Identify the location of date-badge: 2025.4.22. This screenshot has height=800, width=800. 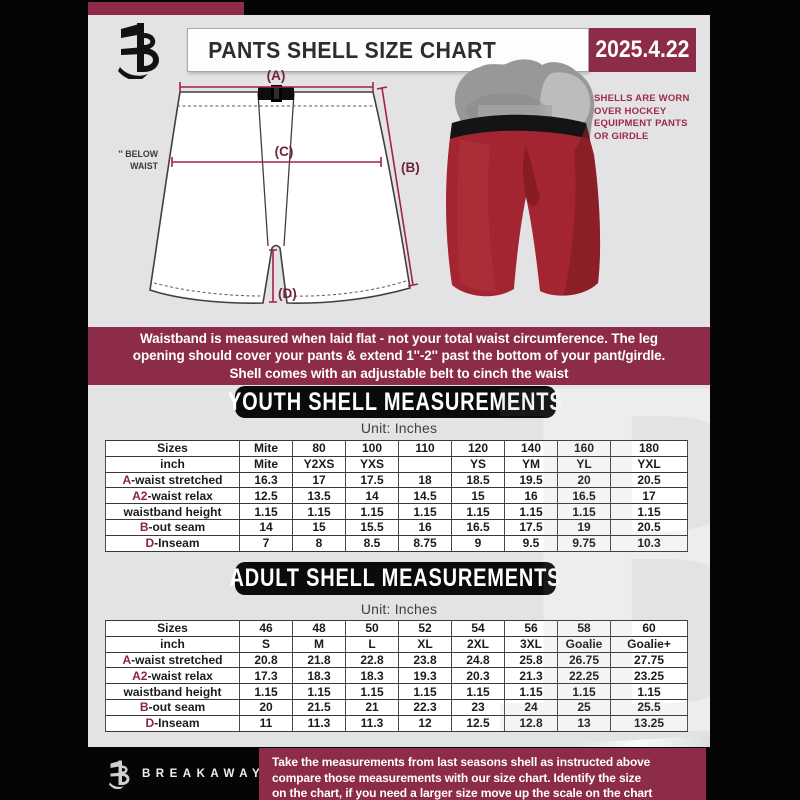
(642, 50).